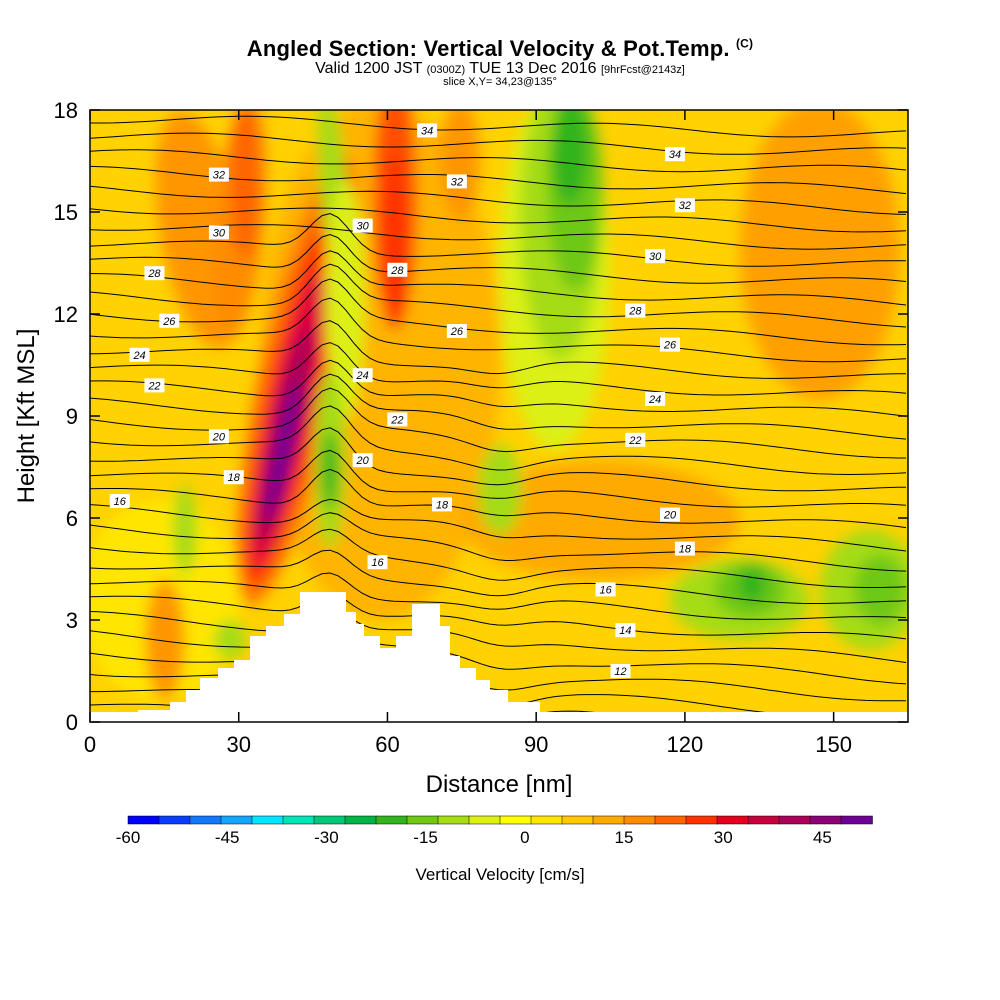  What do you see at coordinates (326, 837) in the screenshot?
I see `colorbar-tick-label: -30` at bounding box center [326, 837].